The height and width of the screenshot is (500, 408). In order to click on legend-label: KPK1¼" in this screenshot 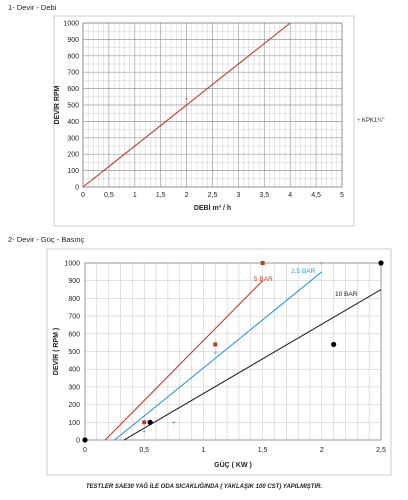, I will do `click(373, 121)`.